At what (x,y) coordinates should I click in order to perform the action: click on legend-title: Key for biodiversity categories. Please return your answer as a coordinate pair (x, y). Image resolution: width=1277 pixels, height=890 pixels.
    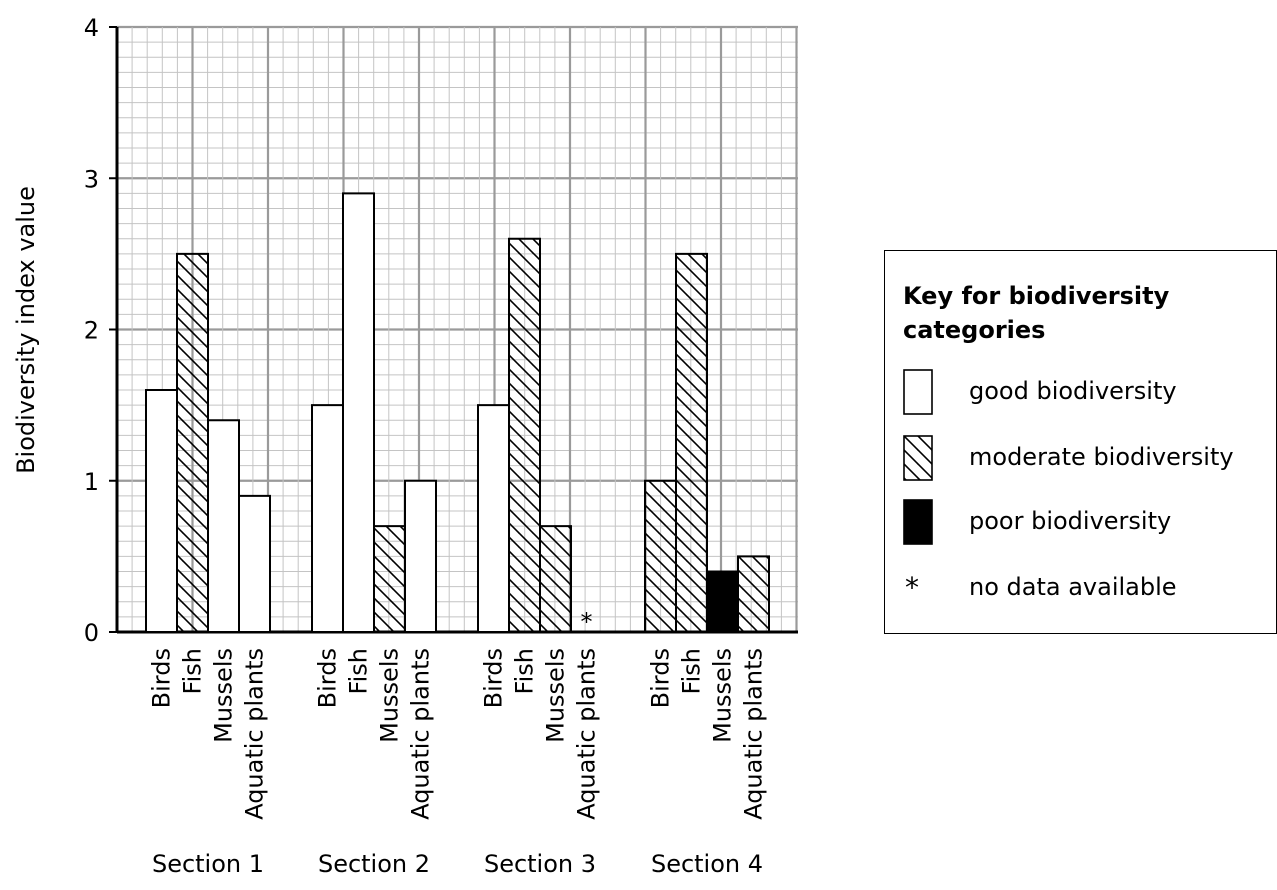
    Looking at the image, I should click on (1036, 313).